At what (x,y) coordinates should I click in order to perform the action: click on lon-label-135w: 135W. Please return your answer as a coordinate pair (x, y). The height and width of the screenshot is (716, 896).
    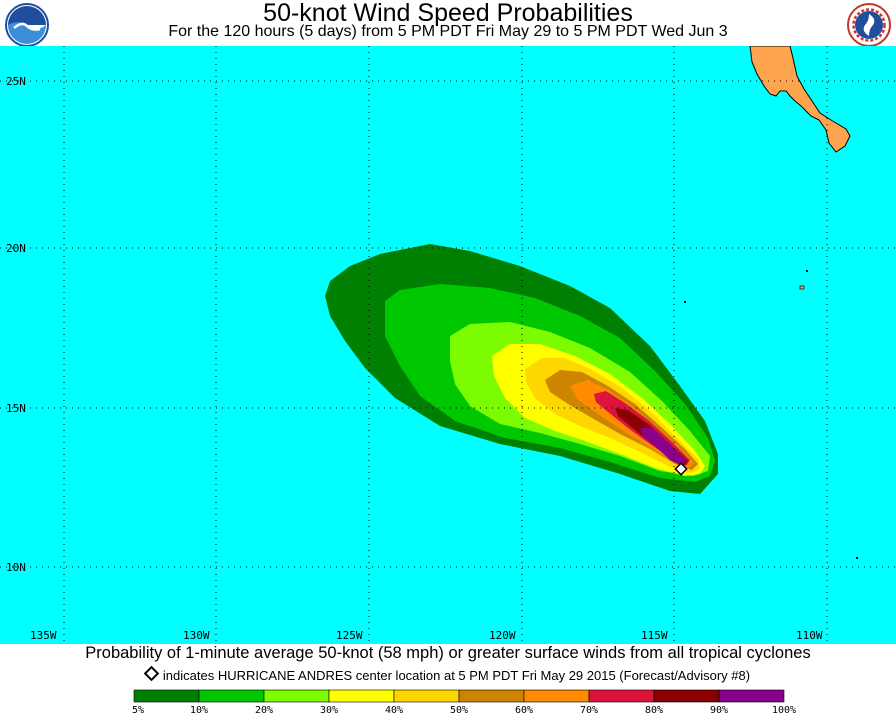
    Looking at the image, I should click on (43, 635).